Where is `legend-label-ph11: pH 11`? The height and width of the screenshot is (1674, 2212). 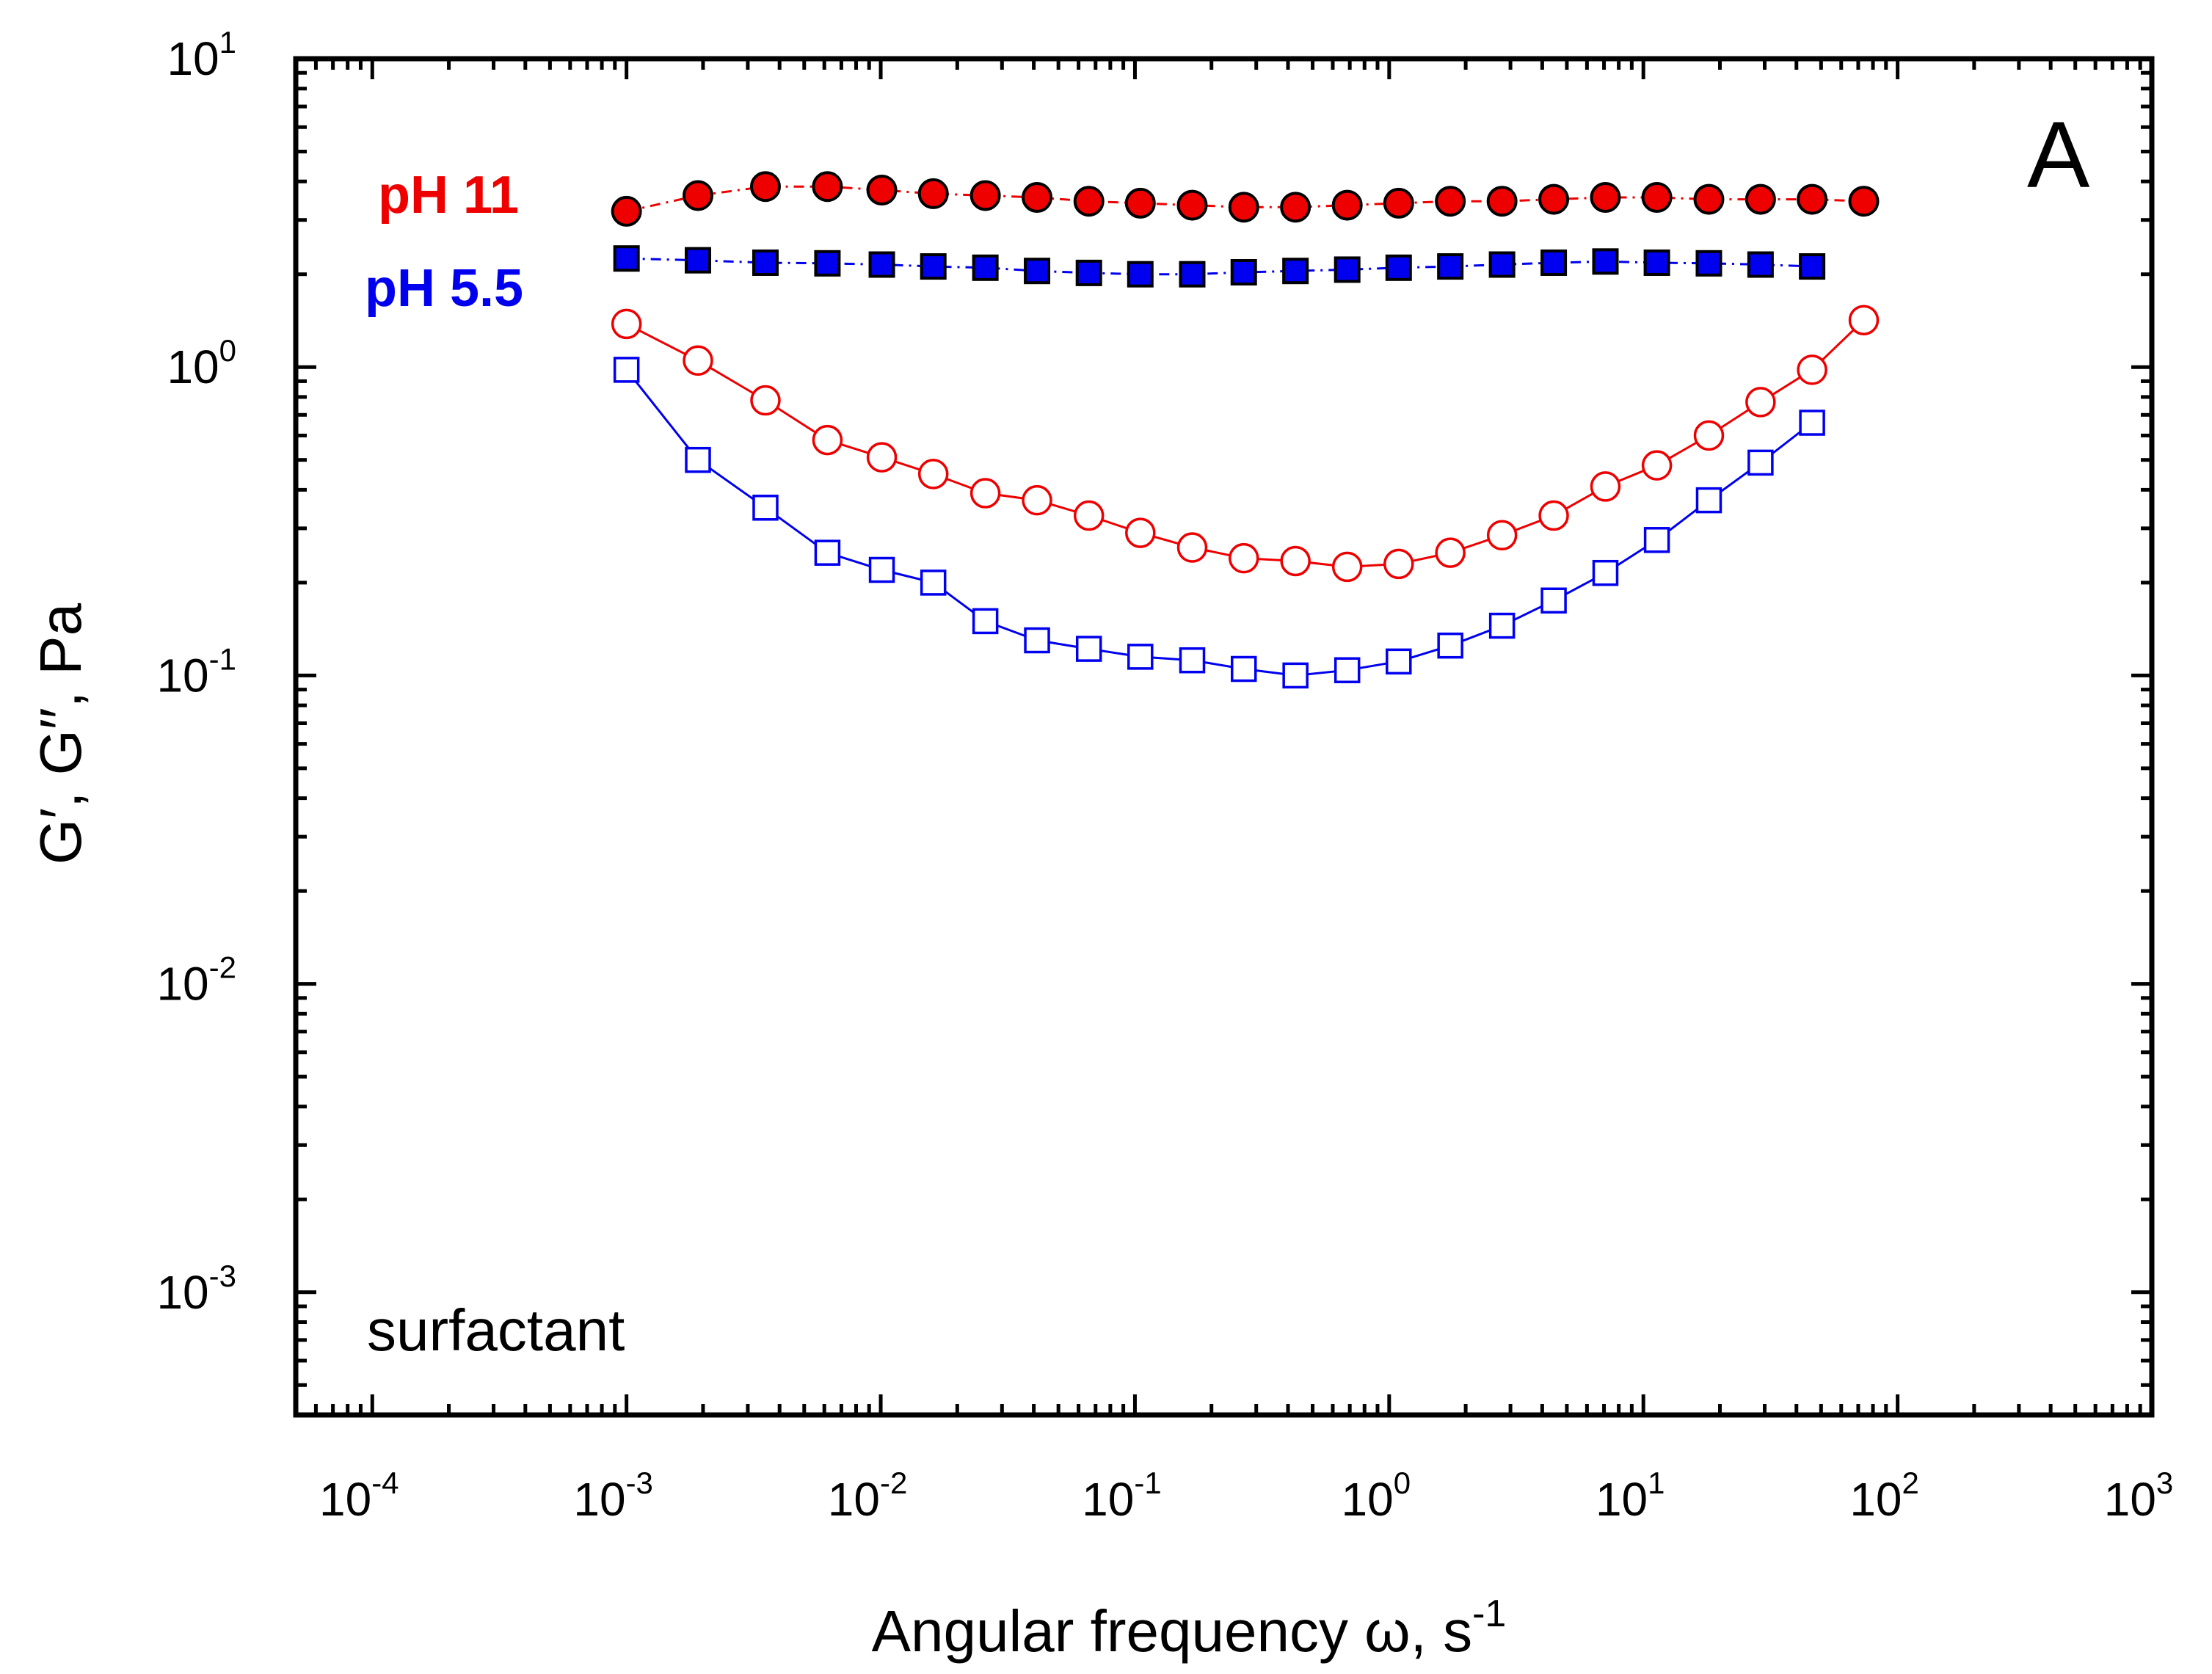
legend-label-ph11: pH 11 is located at coordinates (448, 195).